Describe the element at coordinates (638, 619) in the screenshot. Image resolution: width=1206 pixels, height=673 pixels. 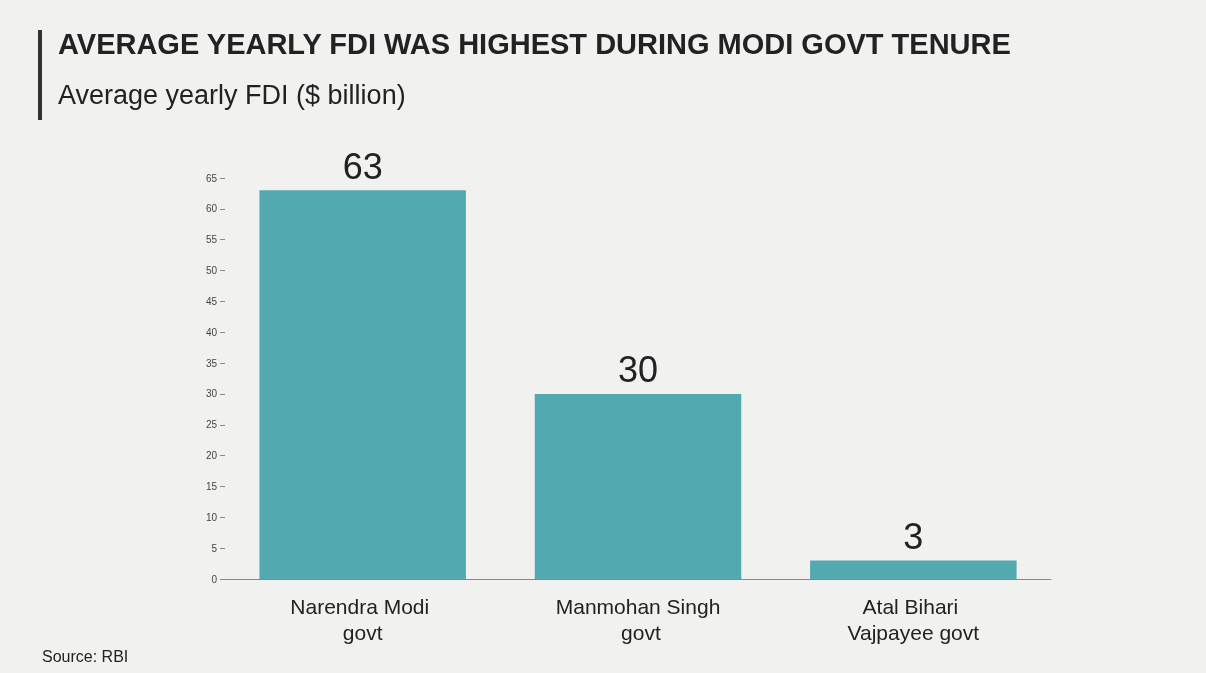
I see `x-tick-label: Manmohan Singh govt` at that location.